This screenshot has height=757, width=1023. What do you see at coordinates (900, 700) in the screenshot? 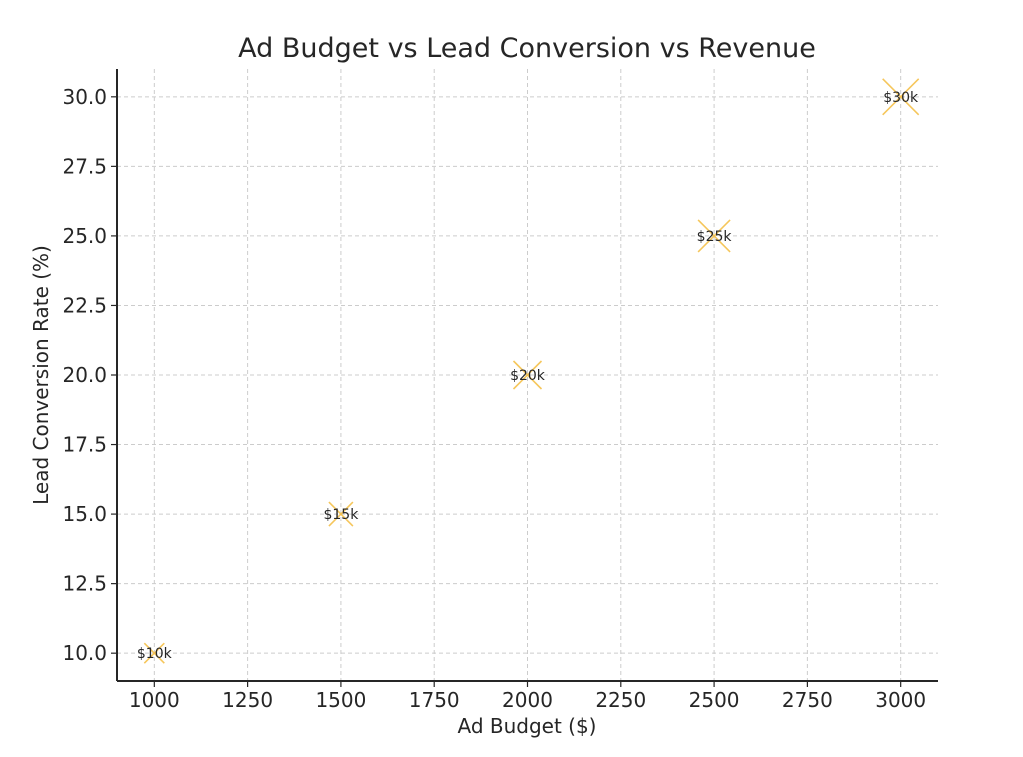
I see `x-tick-label: 3000` at bounding box center [900, 700].